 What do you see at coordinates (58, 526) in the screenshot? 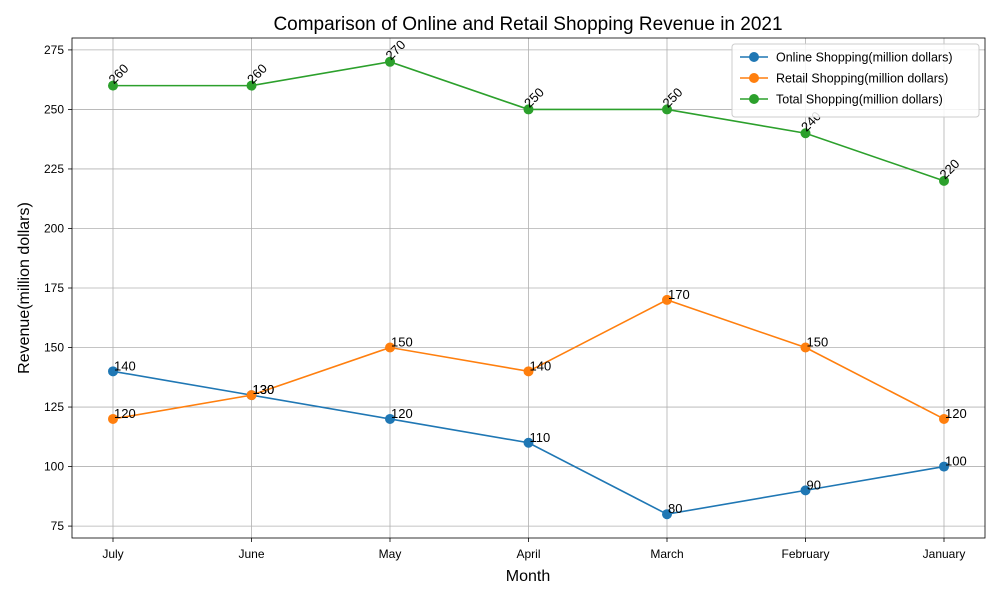
I see `y-tick-label: 75` at bounding box center [58, 526].